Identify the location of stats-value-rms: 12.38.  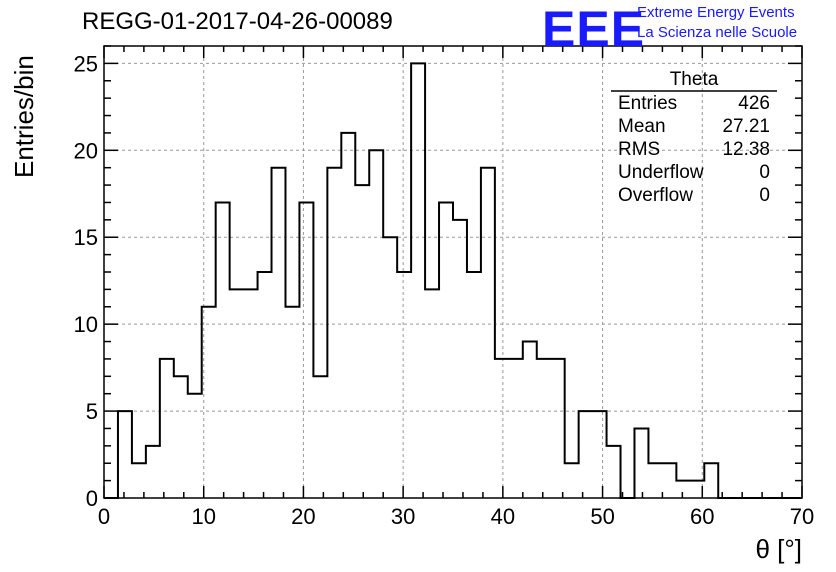
(746, 149).